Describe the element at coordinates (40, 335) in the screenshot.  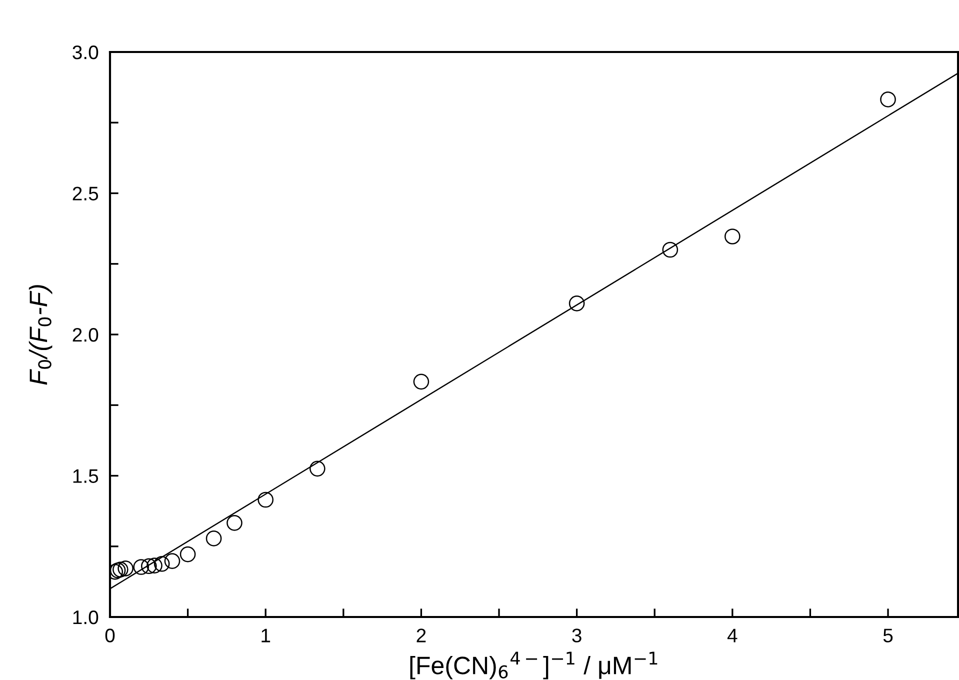
I see `y-axis-title: F$_{0}$/(F$_{0}$-F)` at that location.